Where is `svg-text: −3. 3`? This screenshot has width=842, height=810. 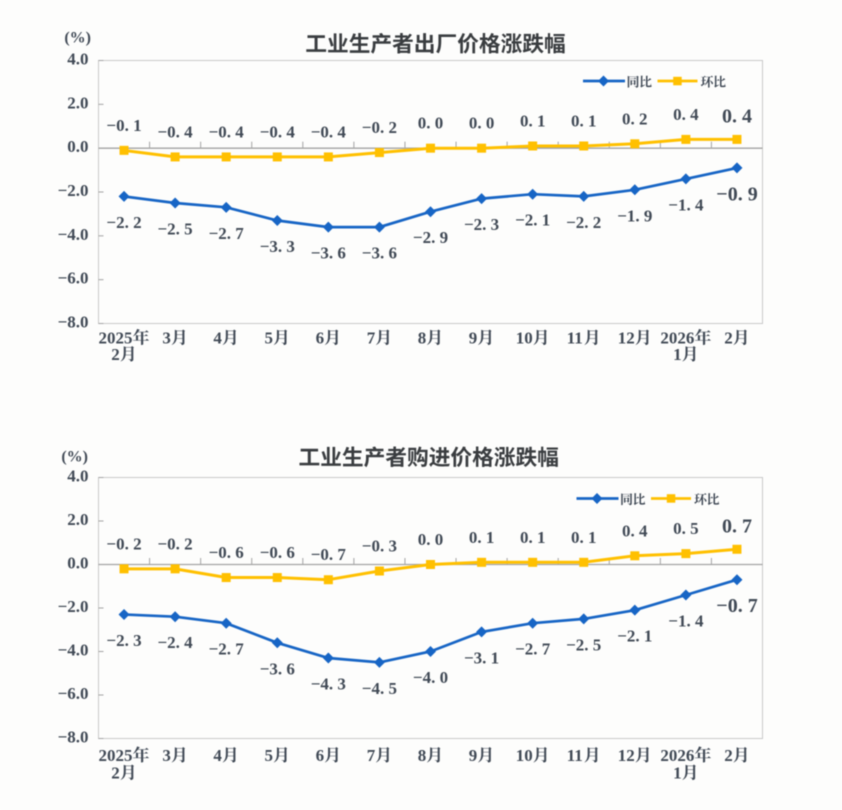
svg-text: −3. 3 is located at coordinates (277, 246).